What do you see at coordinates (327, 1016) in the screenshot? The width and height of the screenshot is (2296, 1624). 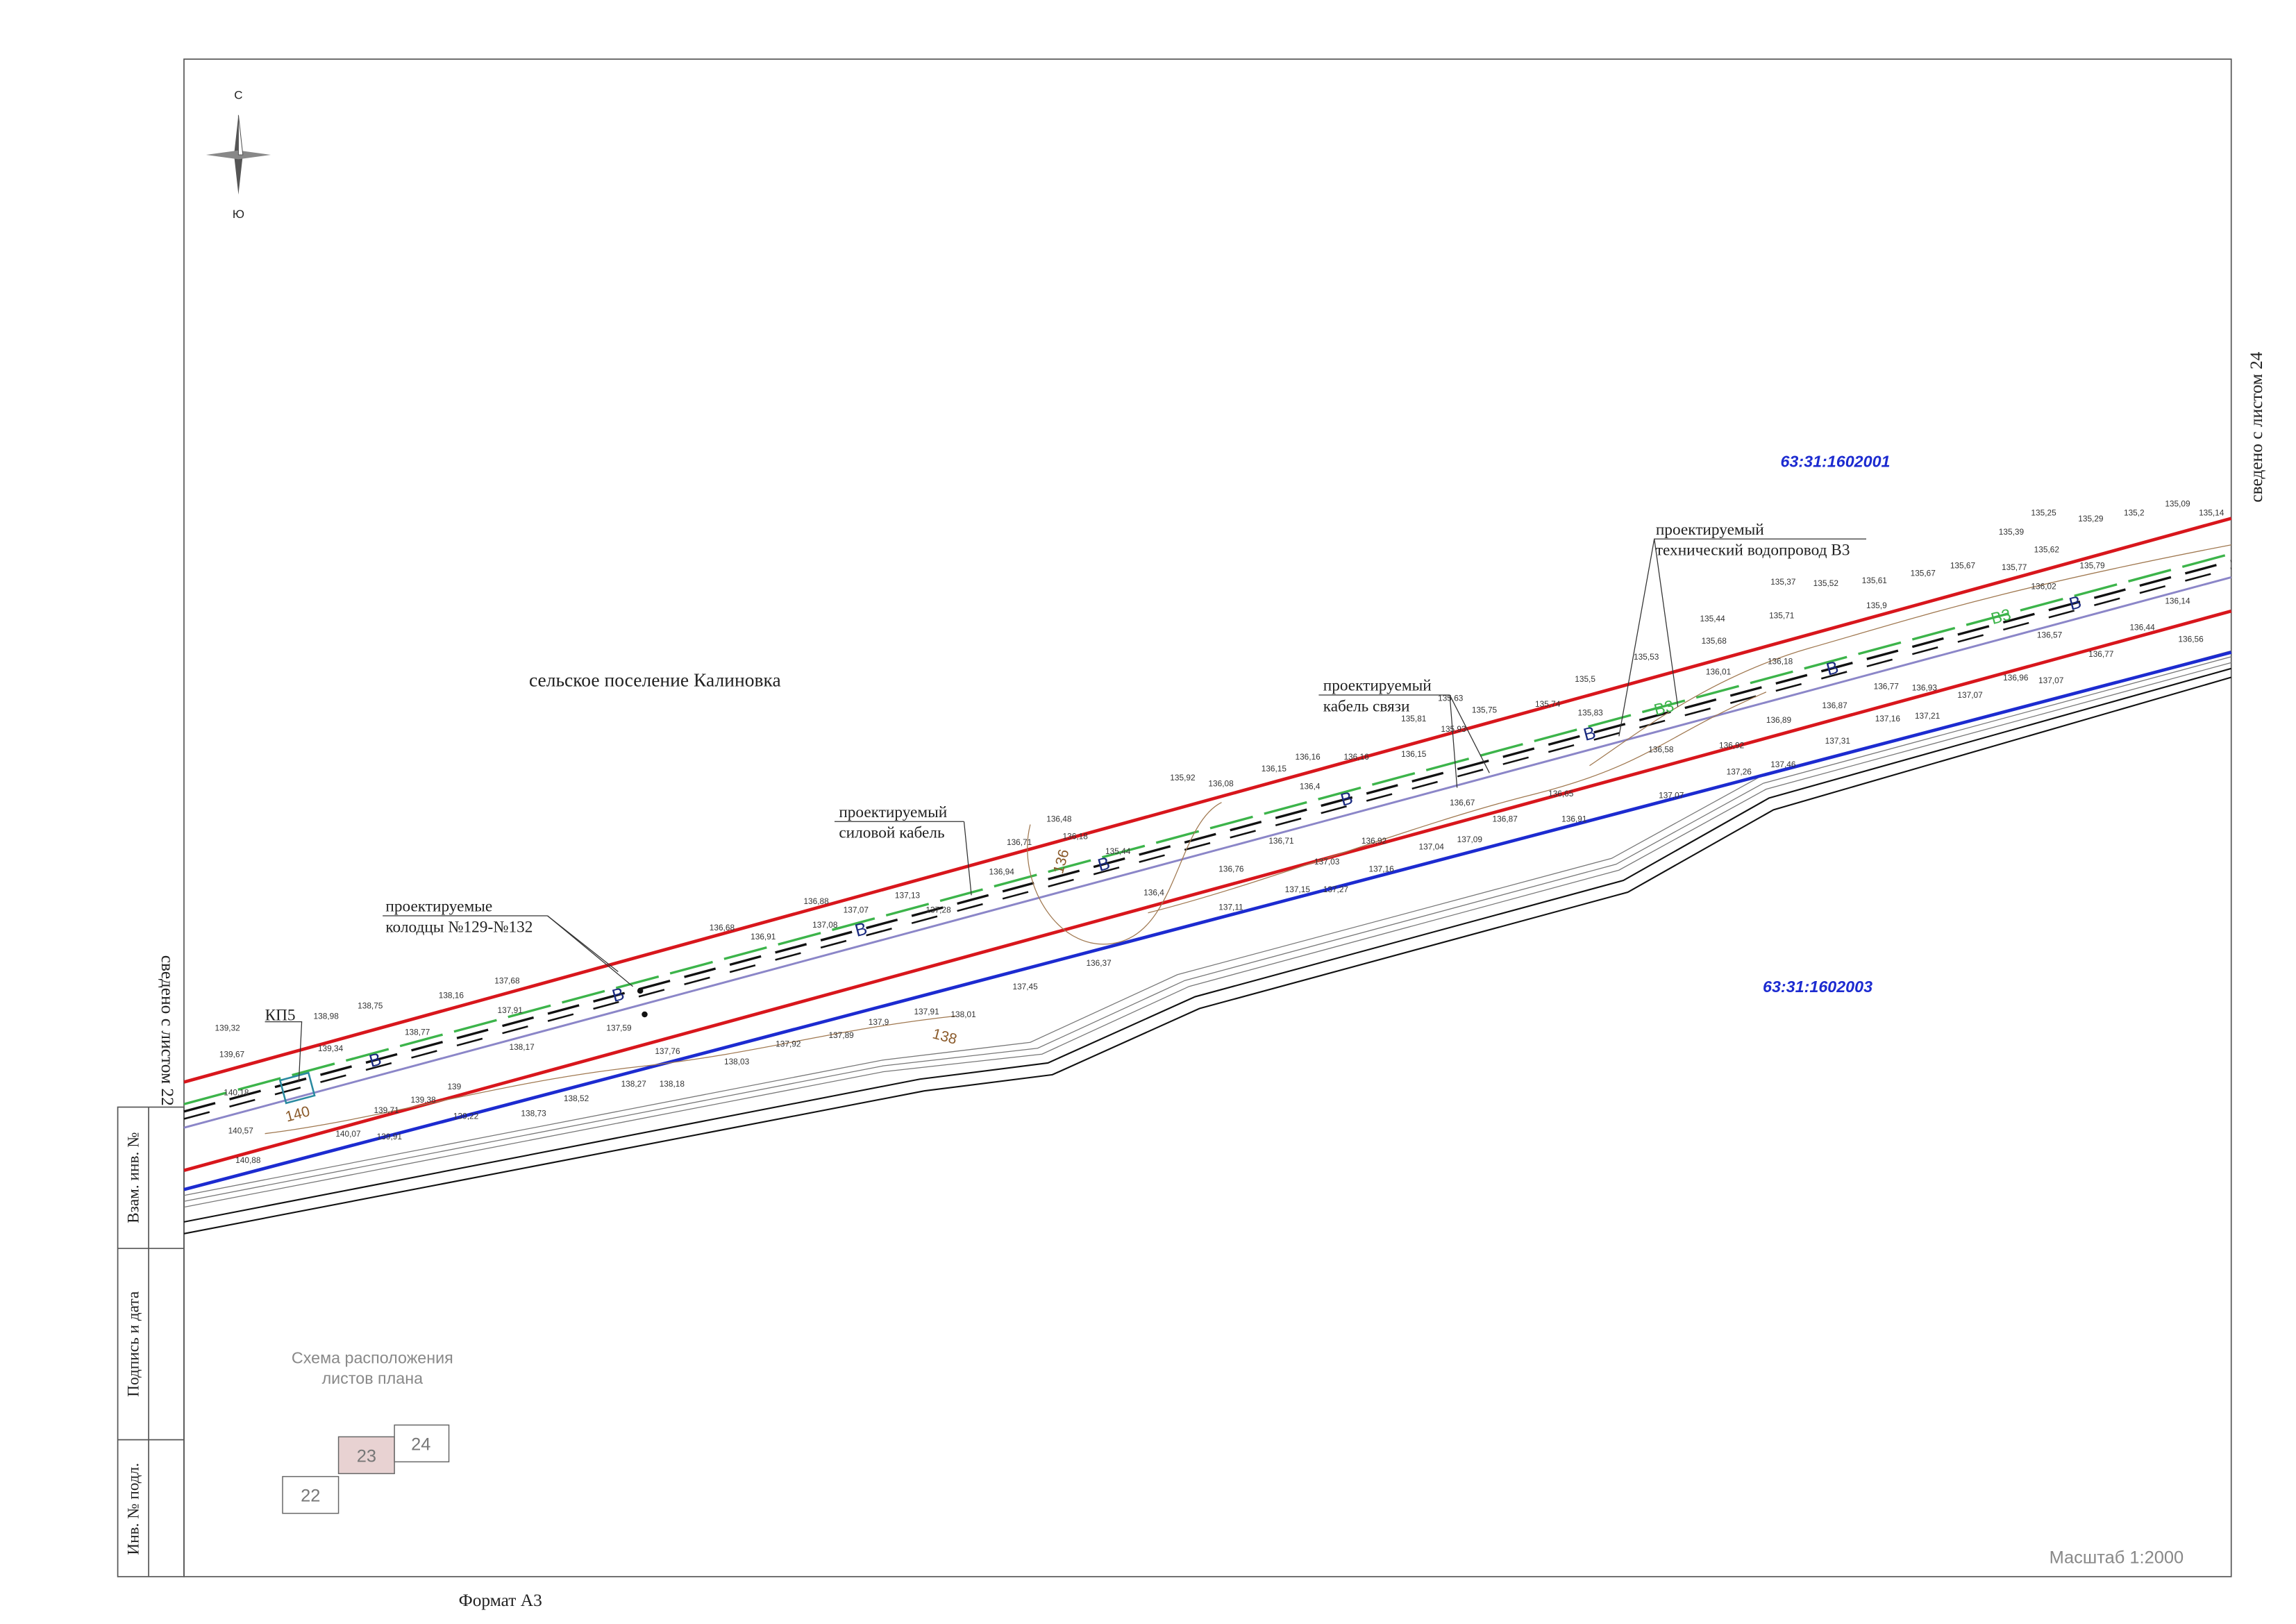 I see `spot-elevation: 138,98` at bounding box center [327, 1016].